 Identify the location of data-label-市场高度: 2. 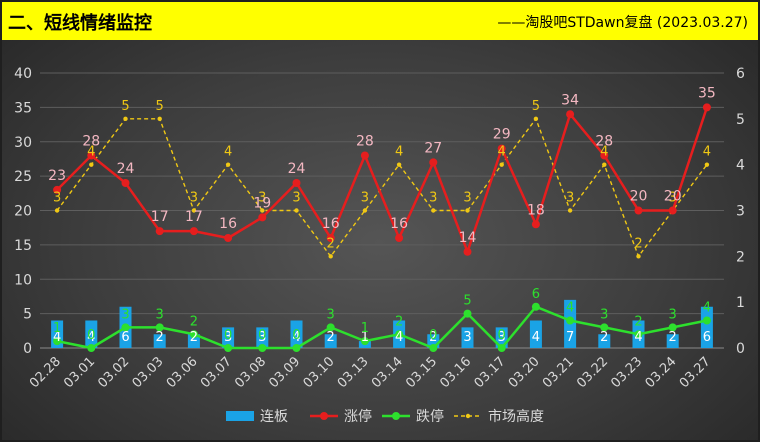
(331, 243).